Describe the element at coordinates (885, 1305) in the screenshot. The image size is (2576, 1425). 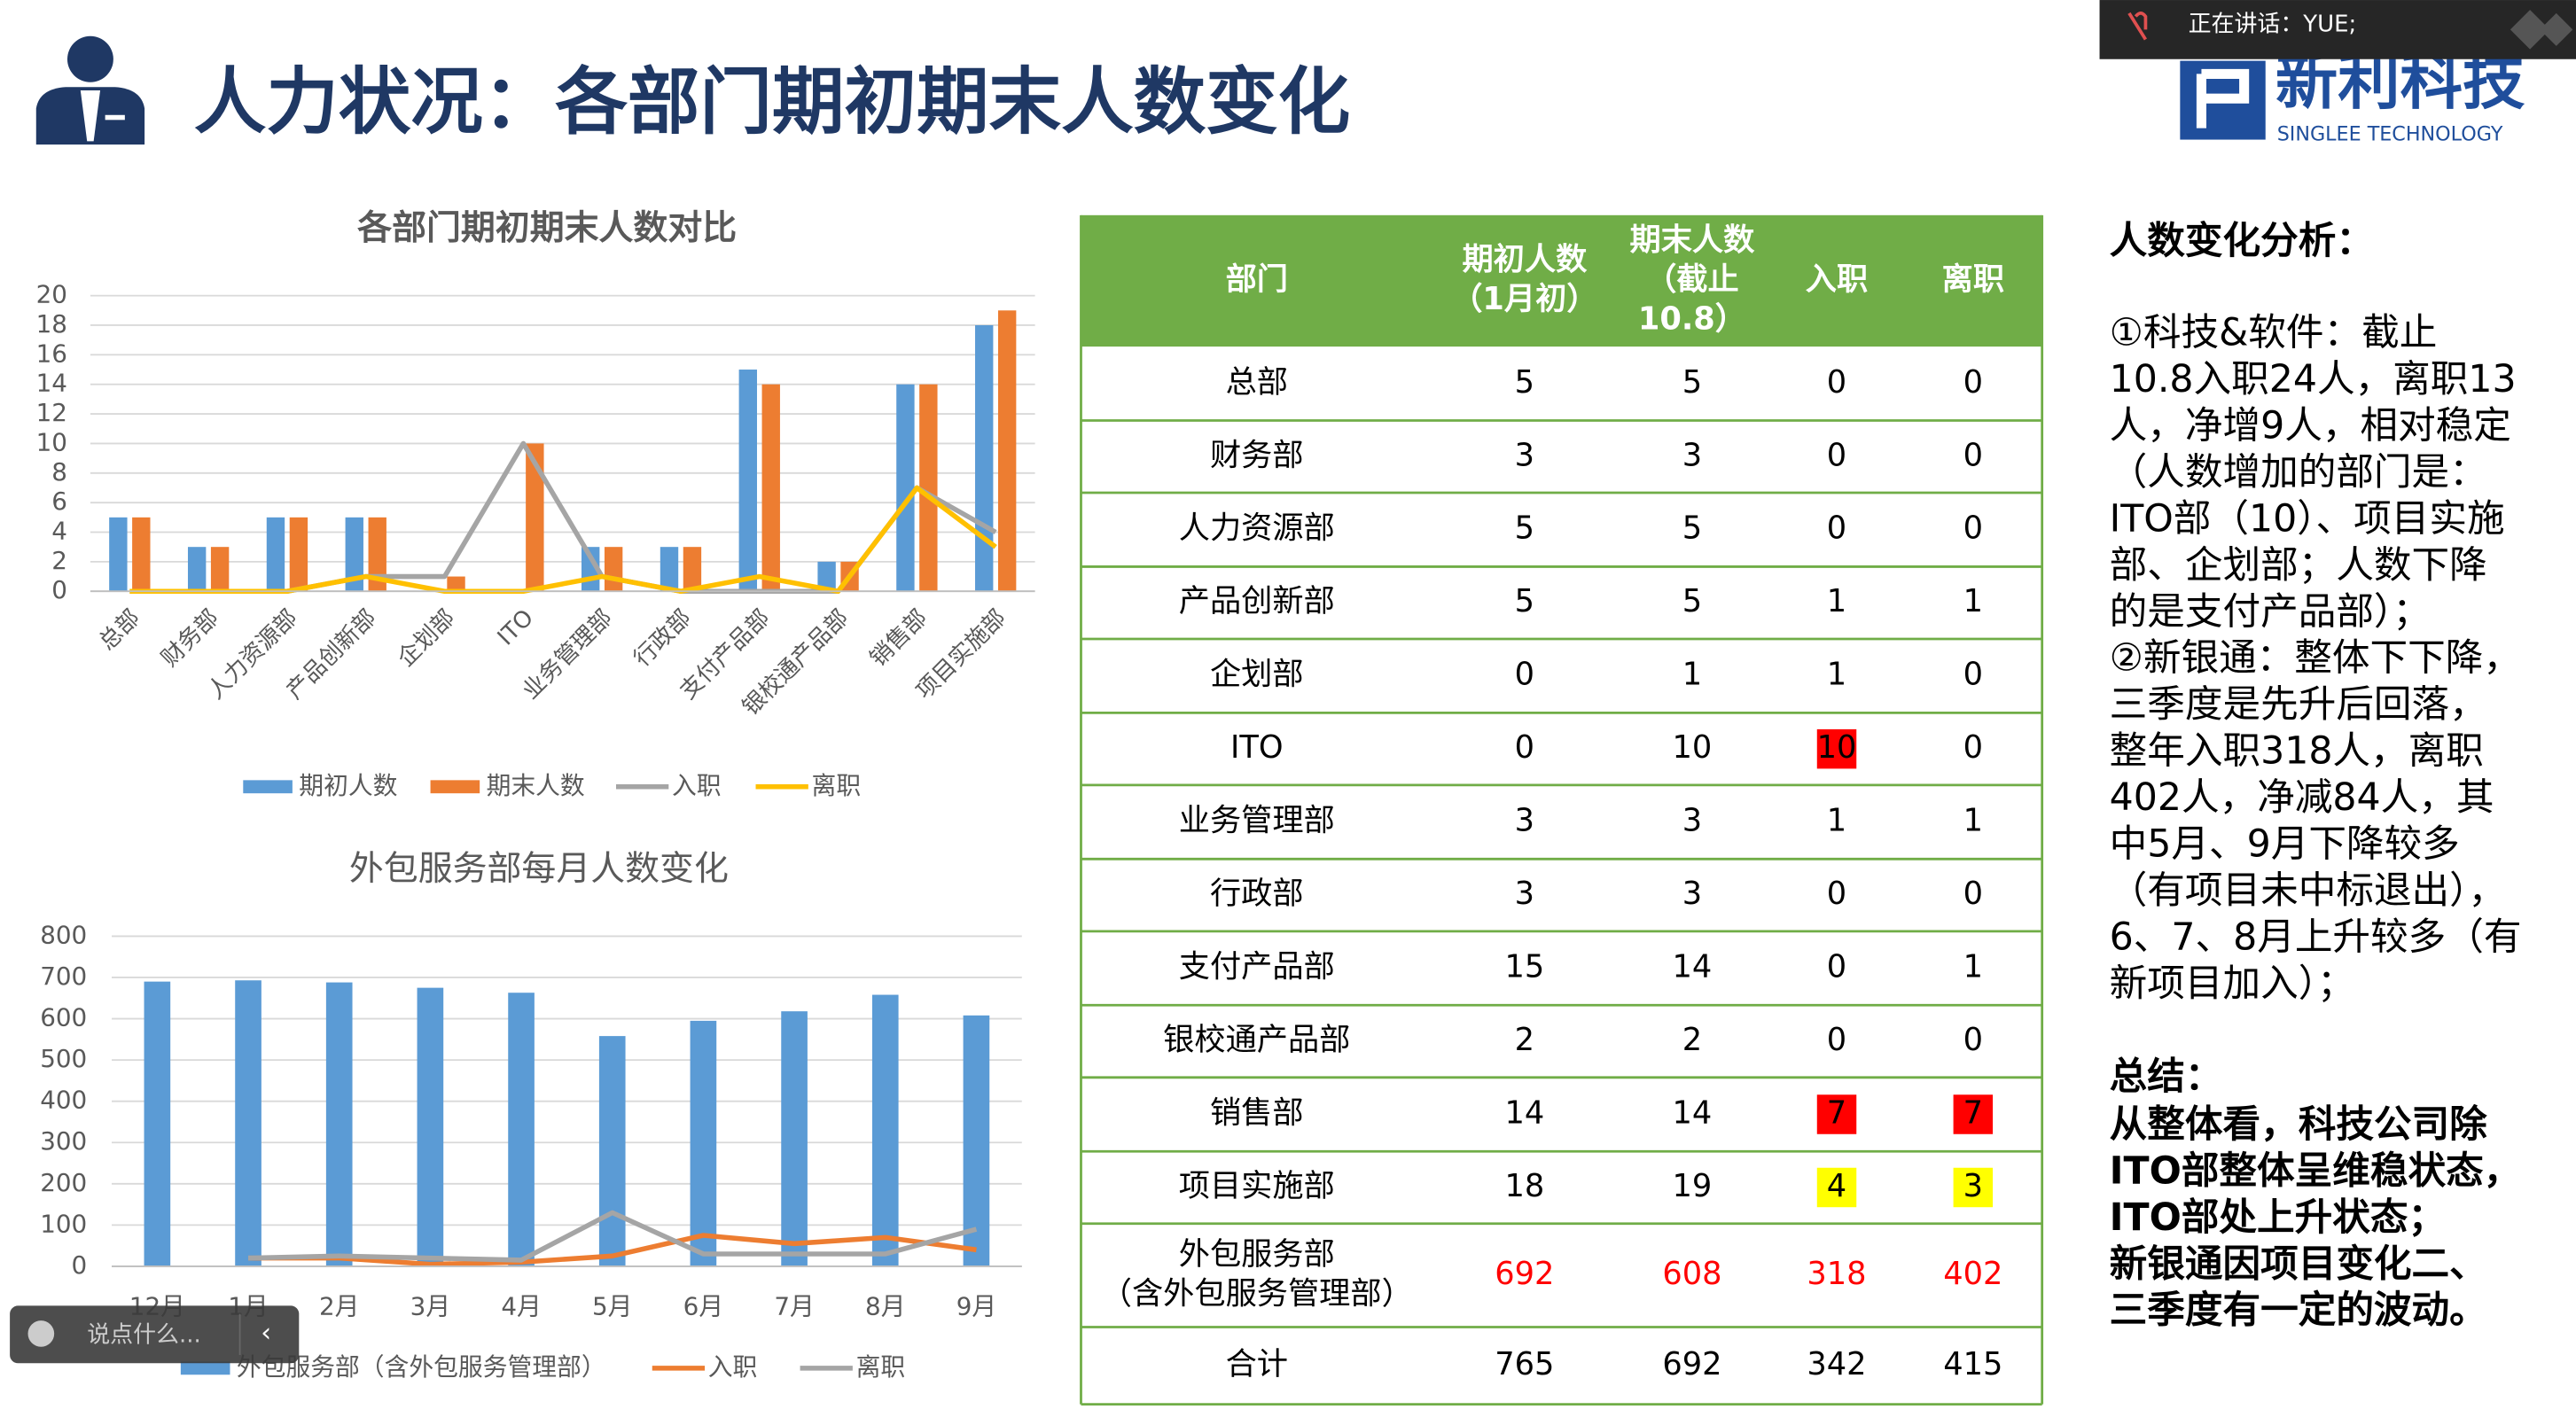
I see `x-tick-label: 8月` at that location.